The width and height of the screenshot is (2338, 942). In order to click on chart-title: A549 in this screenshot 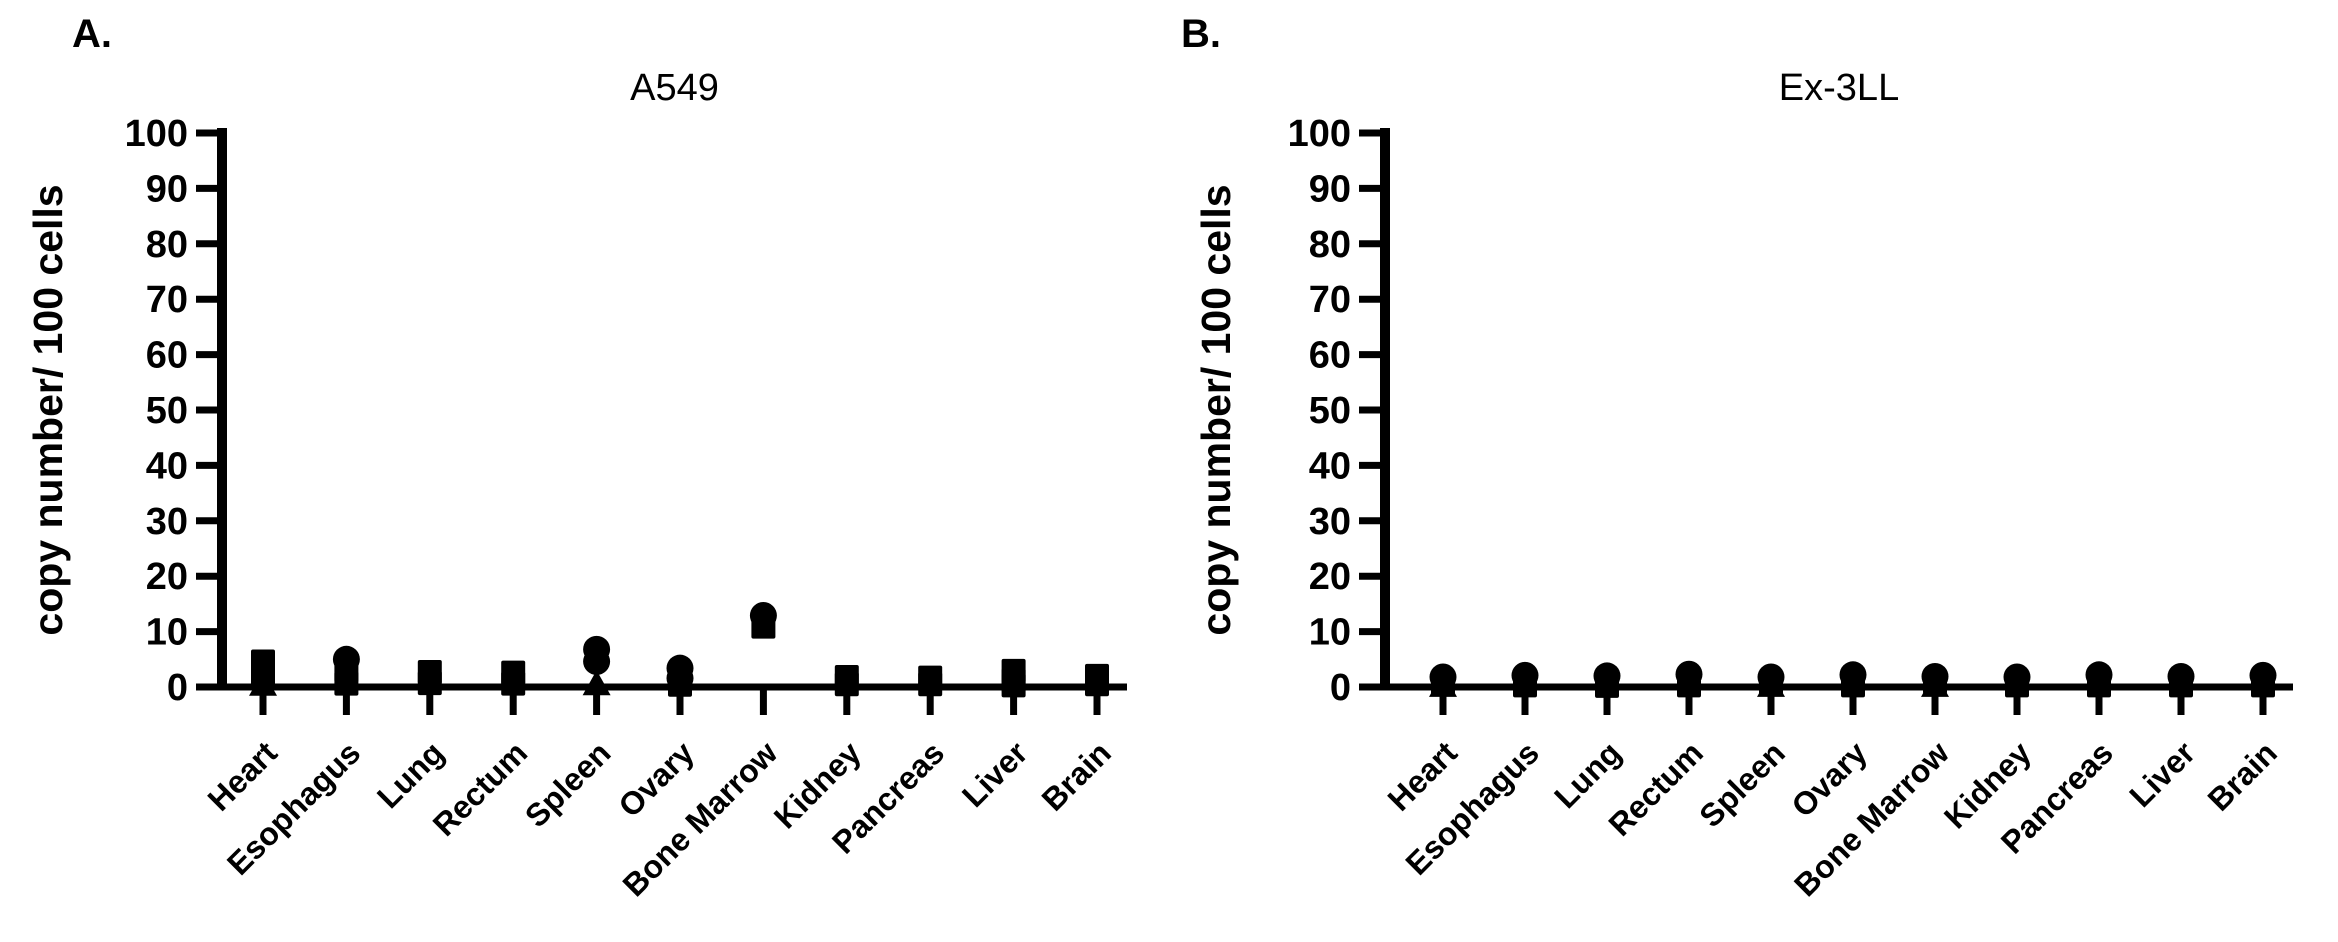, I will do `click(674, 88)`.